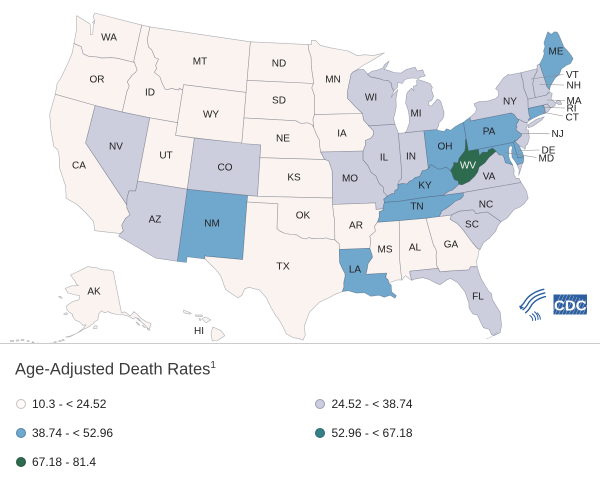 The height and width of the screenshot is (483, 600). I want to click on svg-text: CDC, so click(570, 305).